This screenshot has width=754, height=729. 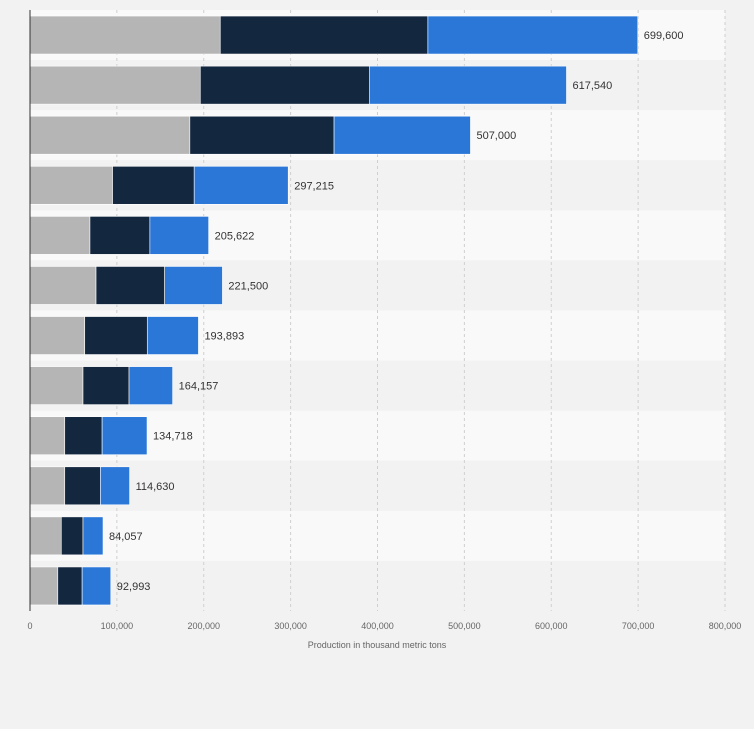 What do you see at coordinates (638, 626) in the screenshot?
I see `x-tick-label: 700,000` at bounding box center [638, 626].